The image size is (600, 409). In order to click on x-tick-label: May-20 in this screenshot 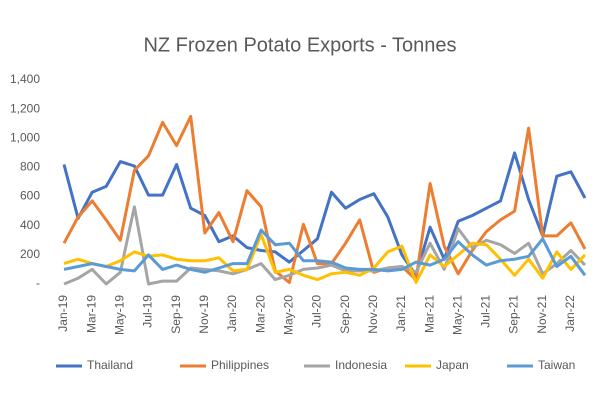, I will do `click(288, 315)`.